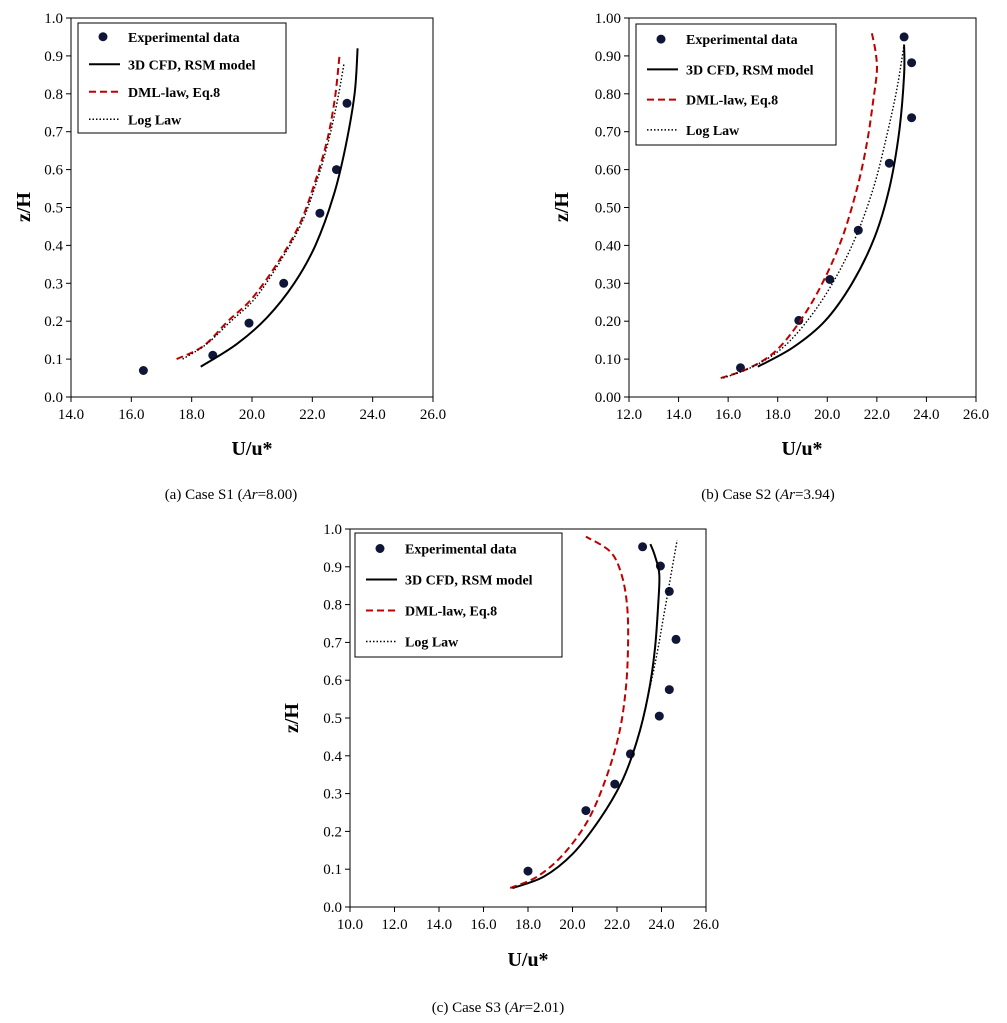 This screenshot has height=1023, width=1007. I want to click on legend-label: Experimental data, so click(461, 550).